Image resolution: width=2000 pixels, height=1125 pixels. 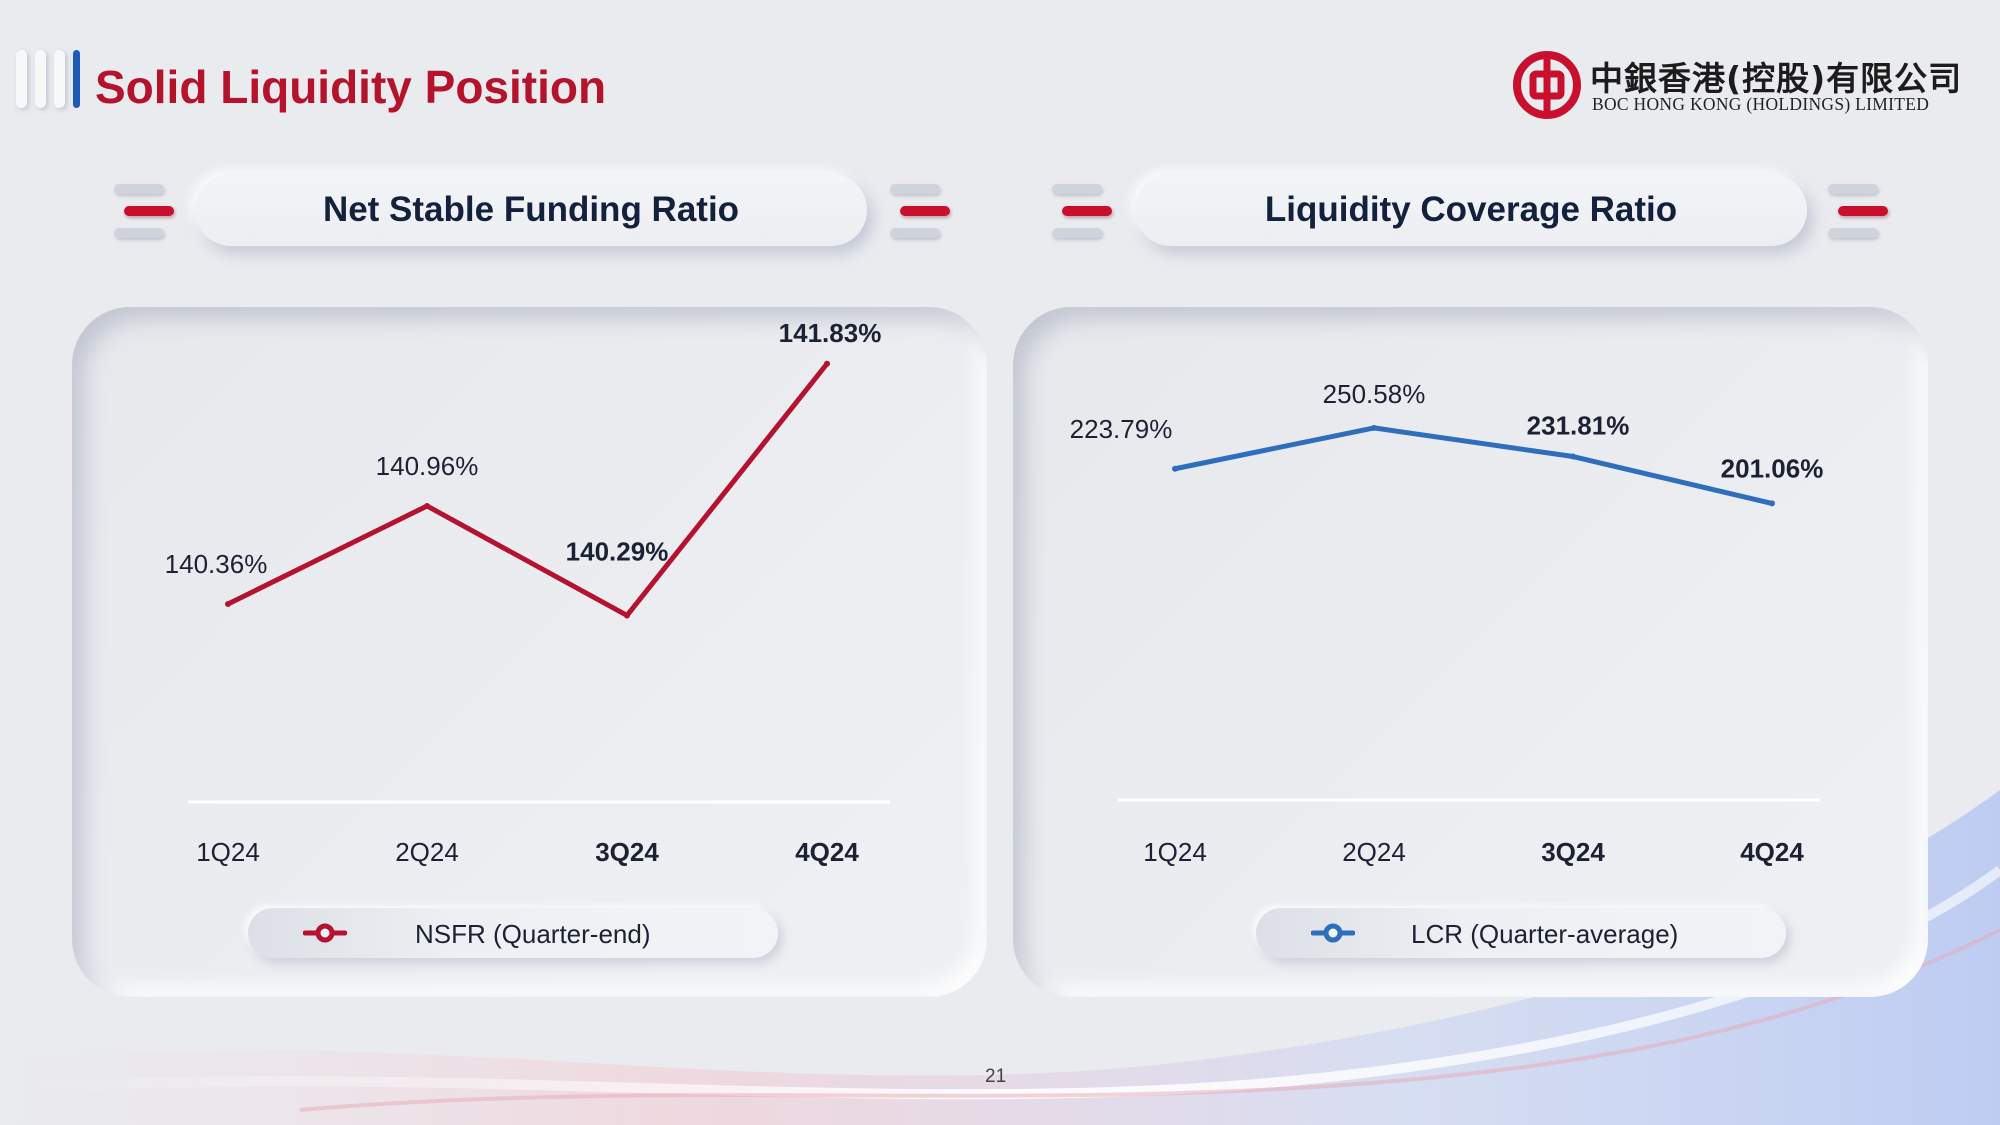 What do you see at coordinates (1374, 394) in the screenshot?
I see `data-label: 250.58%` at bounding box center [1374, 394].